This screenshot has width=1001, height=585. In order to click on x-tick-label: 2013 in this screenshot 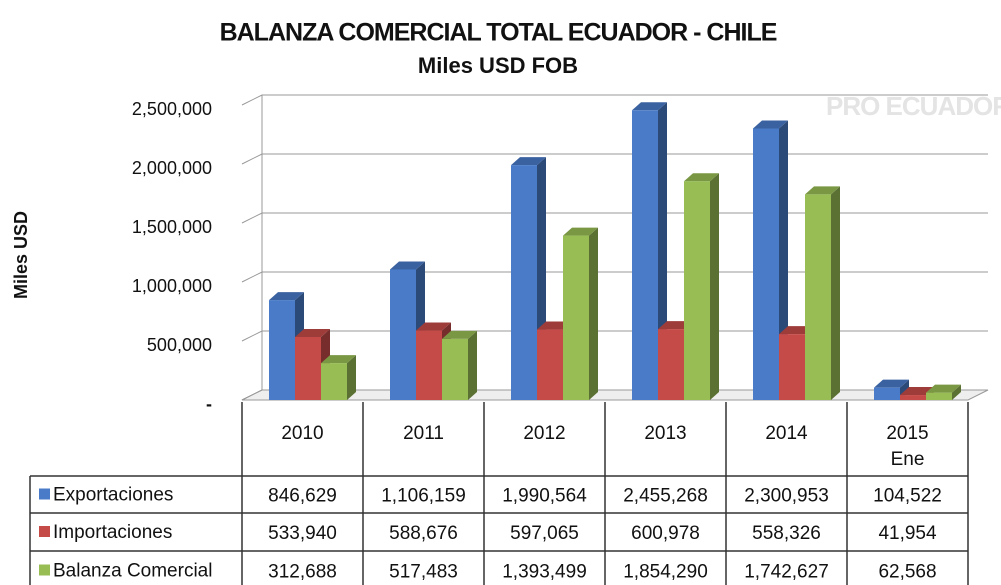, I will do `click(665, 433)`.